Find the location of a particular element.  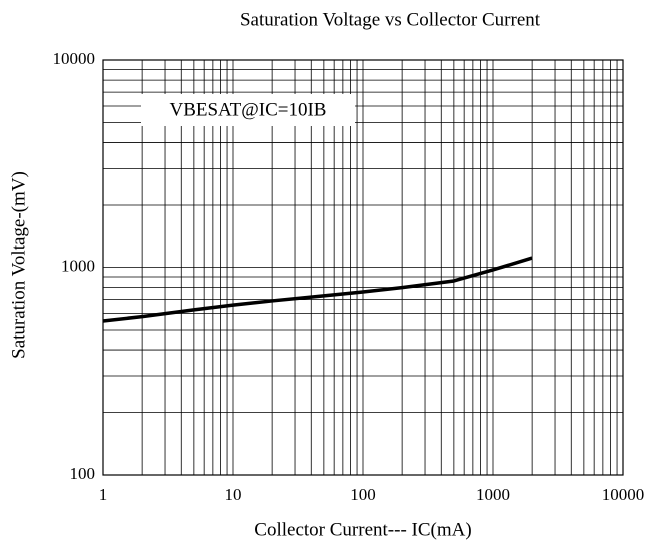

x-tick-label: 10000 is located at coordinates (623, 494).